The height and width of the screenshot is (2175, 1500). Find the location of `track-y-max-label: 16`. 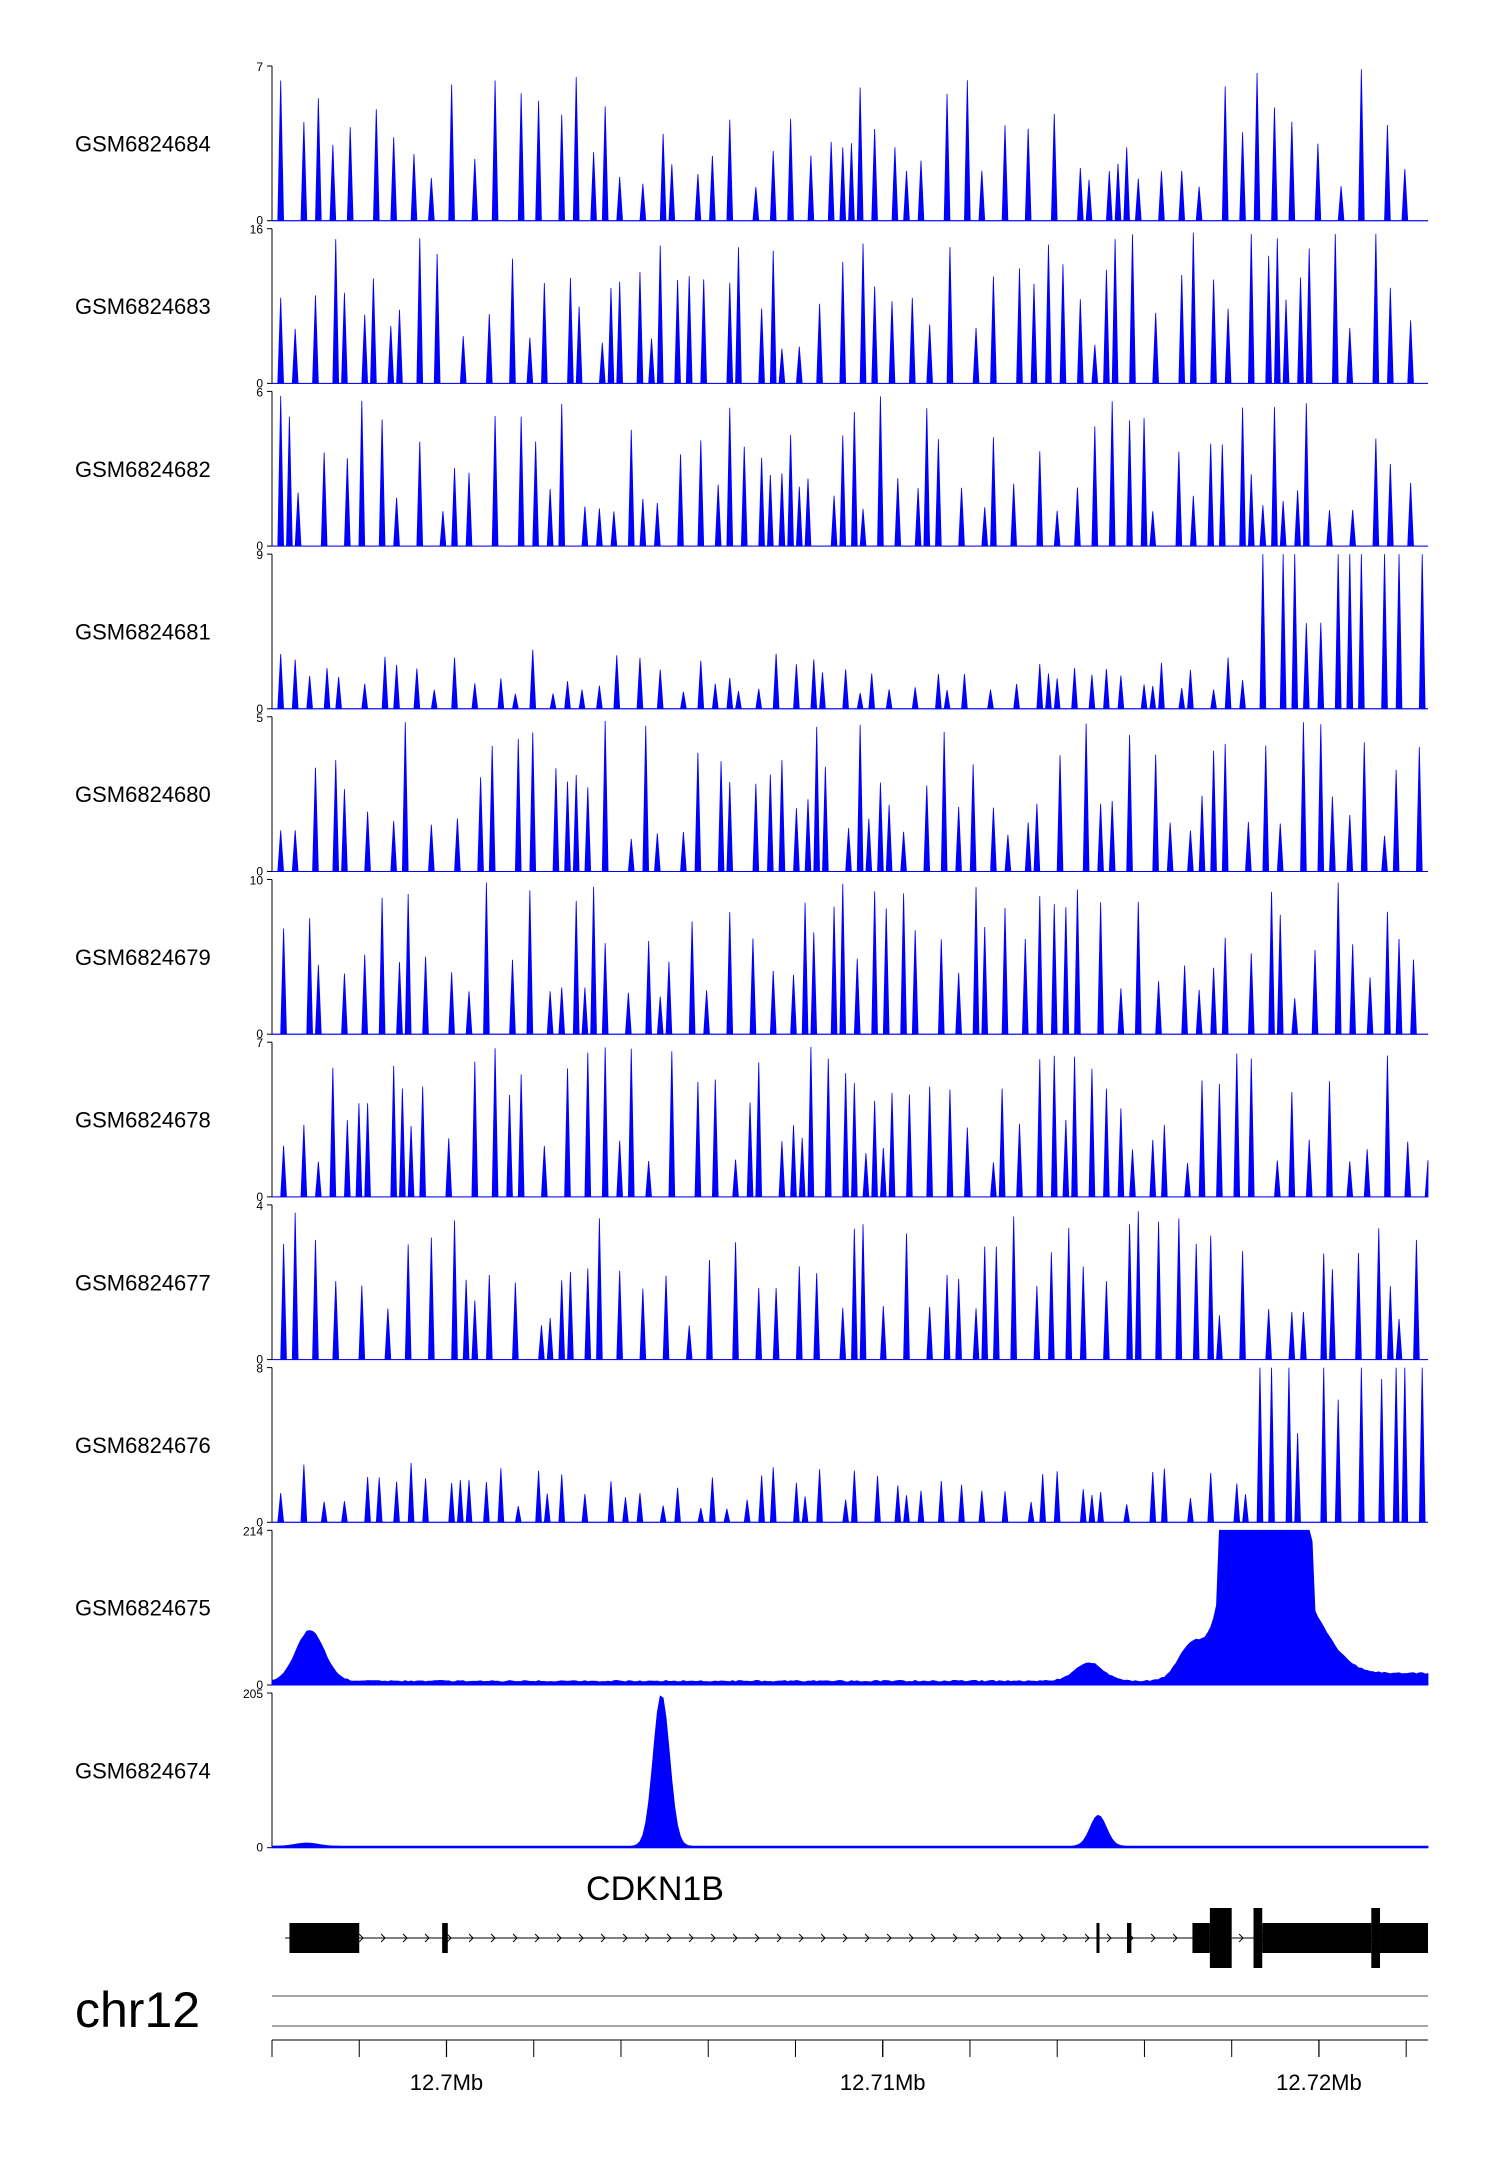

track-y-max-label: 16 is located at coordinates (257, 230).